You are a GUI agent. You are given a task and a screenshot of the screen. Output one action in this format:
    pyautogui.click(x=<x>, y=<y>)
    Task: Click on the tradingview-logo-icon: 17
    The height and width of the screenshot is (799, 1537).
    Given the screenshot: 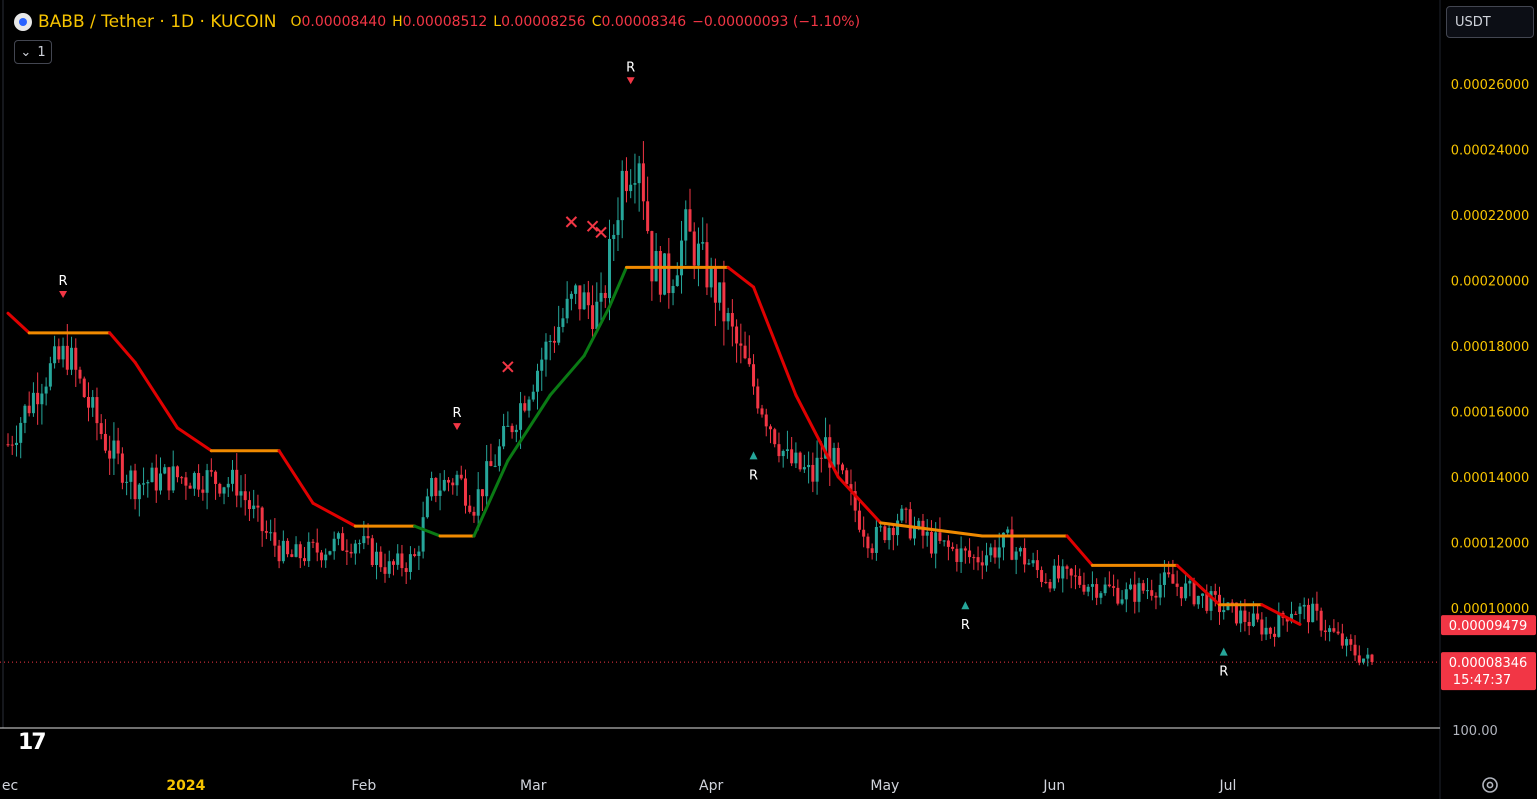 What is the action you would take?
    pyautogui.click(x=32, y=742)
    